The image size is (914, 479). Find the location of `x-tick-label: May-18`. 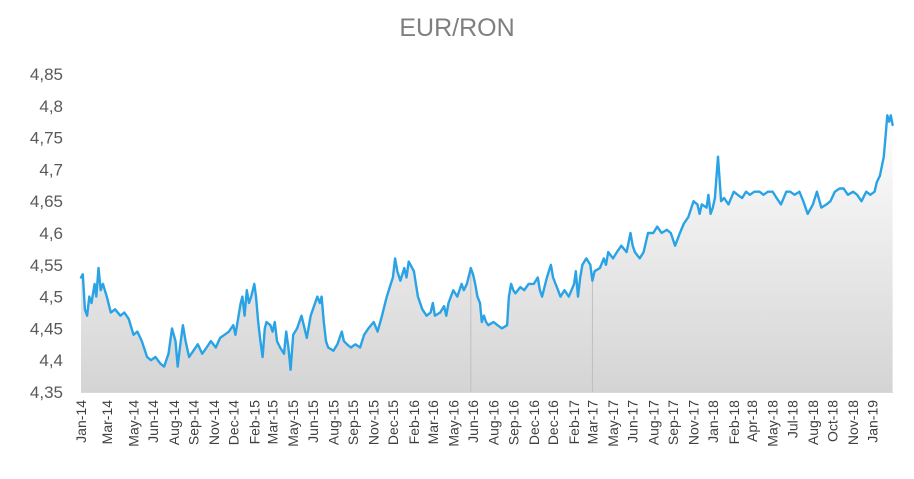

x-tick-label: May-18 is located at coordinates (773, 423).